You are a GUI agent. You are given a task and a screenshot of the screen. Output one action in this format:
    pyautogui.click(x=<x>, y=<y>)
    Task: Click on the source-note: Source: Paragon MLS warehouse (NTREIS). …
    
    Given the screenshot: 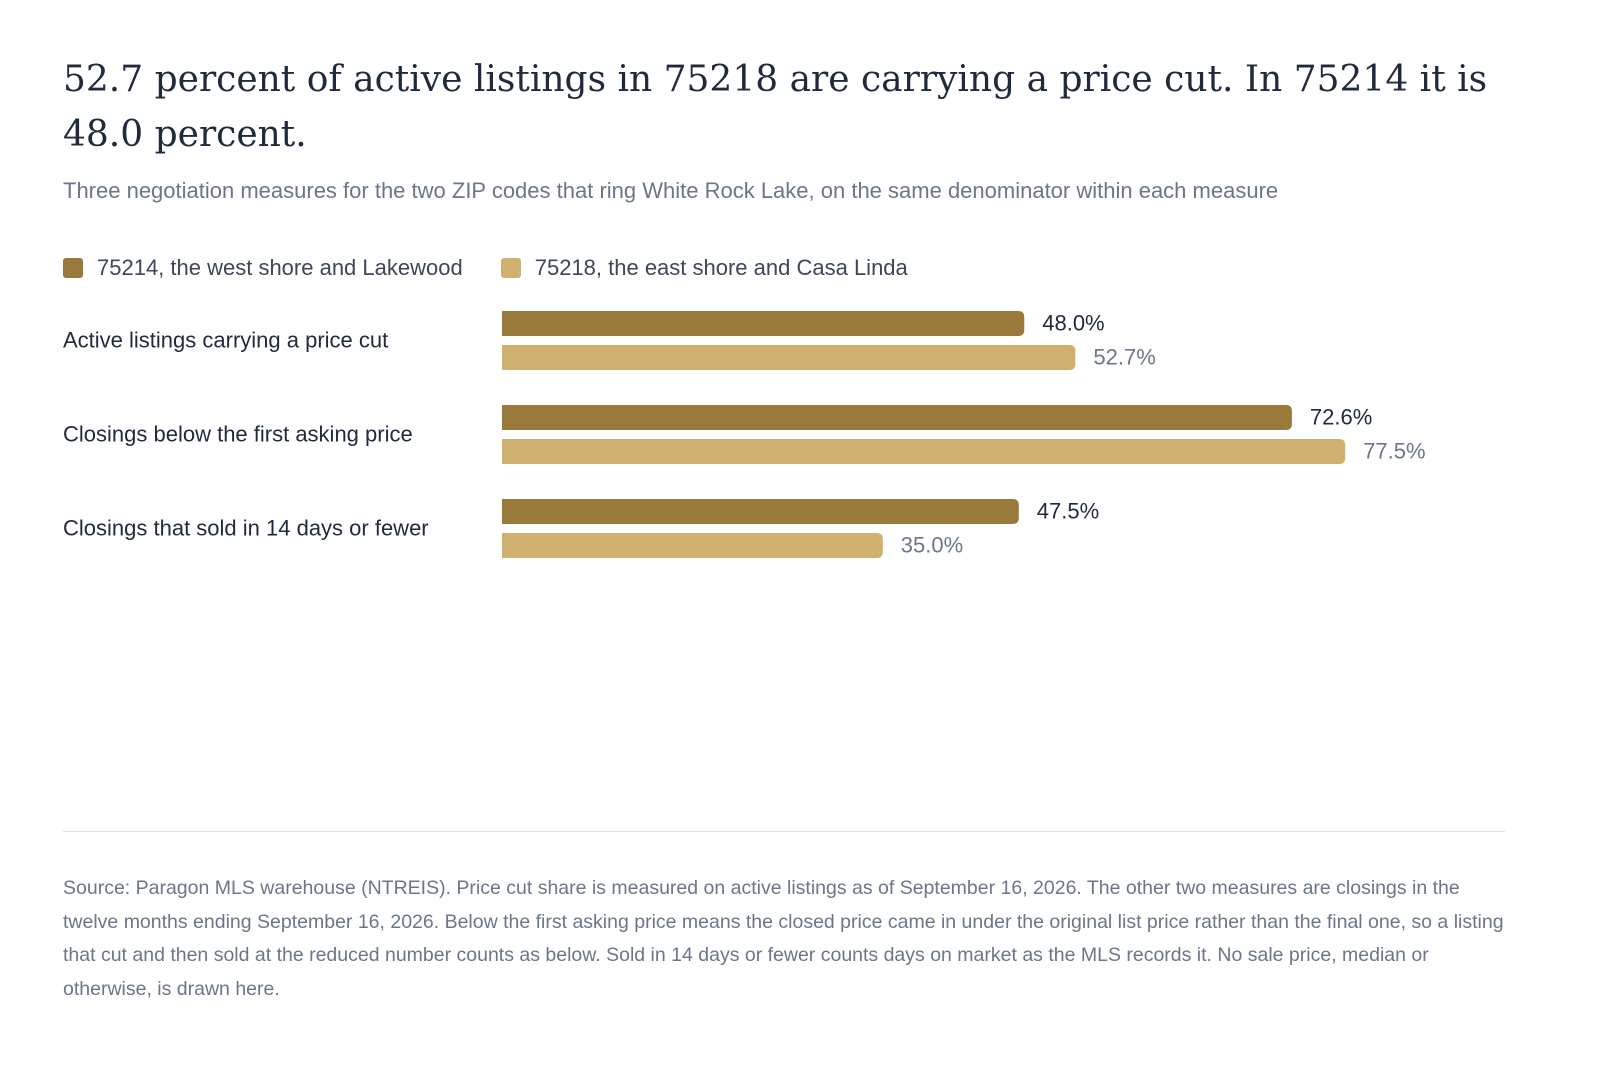 What is the action you would take?
    pyautogui.click(x=783, y=938)
    